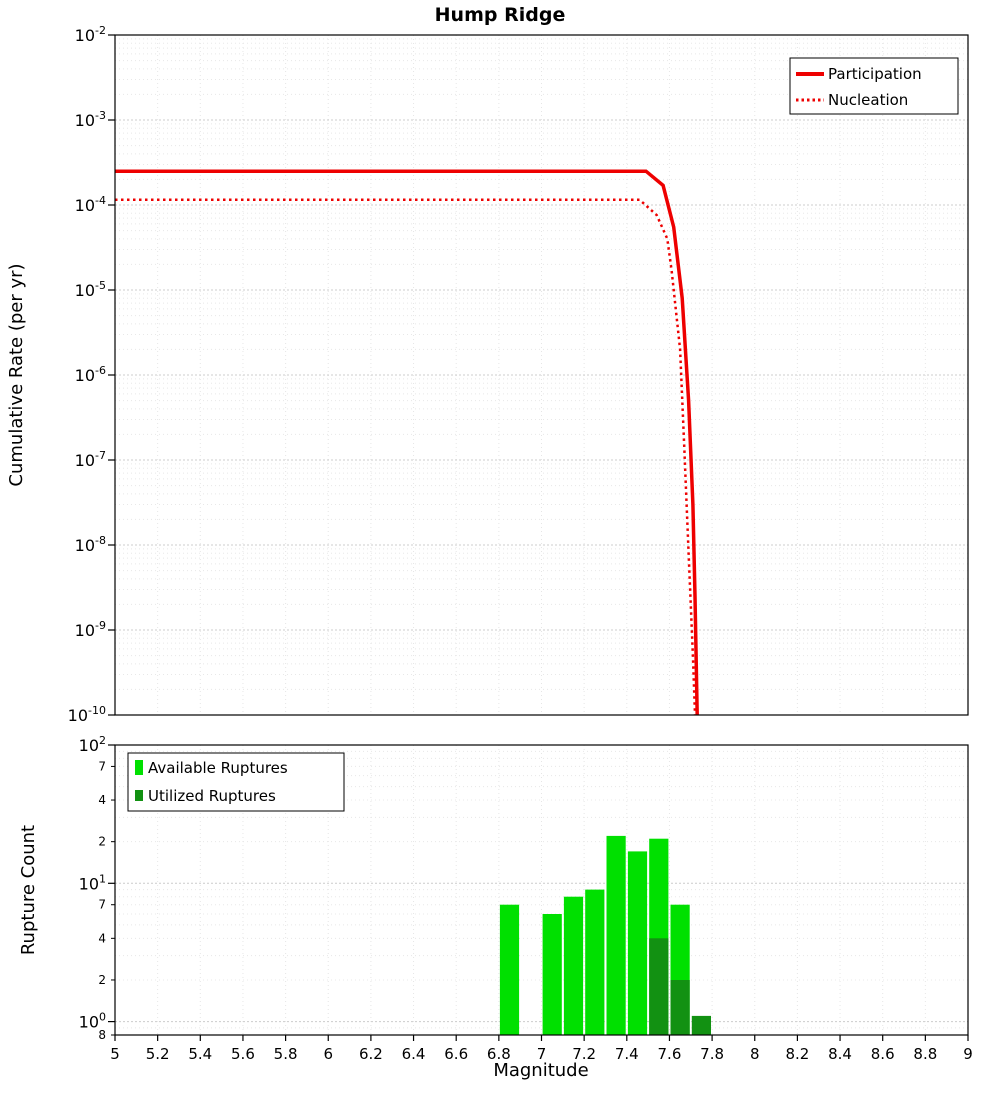 The height and width of the screenshot is (1100, 1000). What do you see at coordinates (456, 1054) in the screenshot?
I see `svg-text: 6.6` at bounding box center [456, 1054].